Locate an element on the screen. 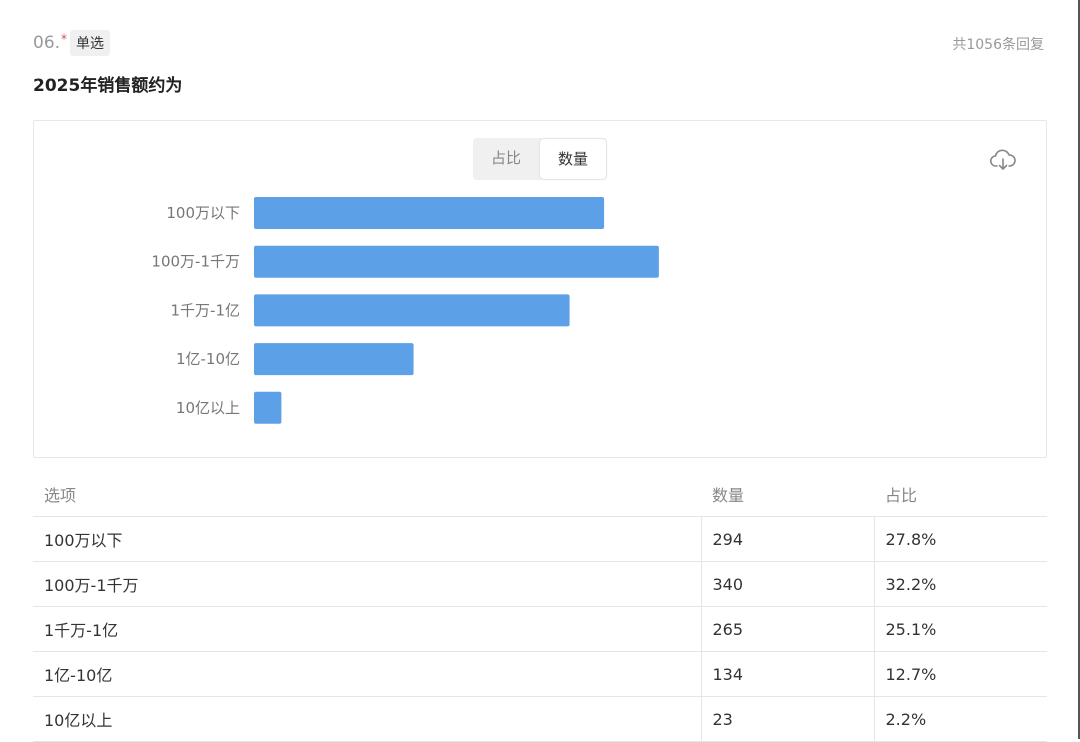  table-row: 1亿-10亿 134 12.7% is located at coordinates (540, 674).